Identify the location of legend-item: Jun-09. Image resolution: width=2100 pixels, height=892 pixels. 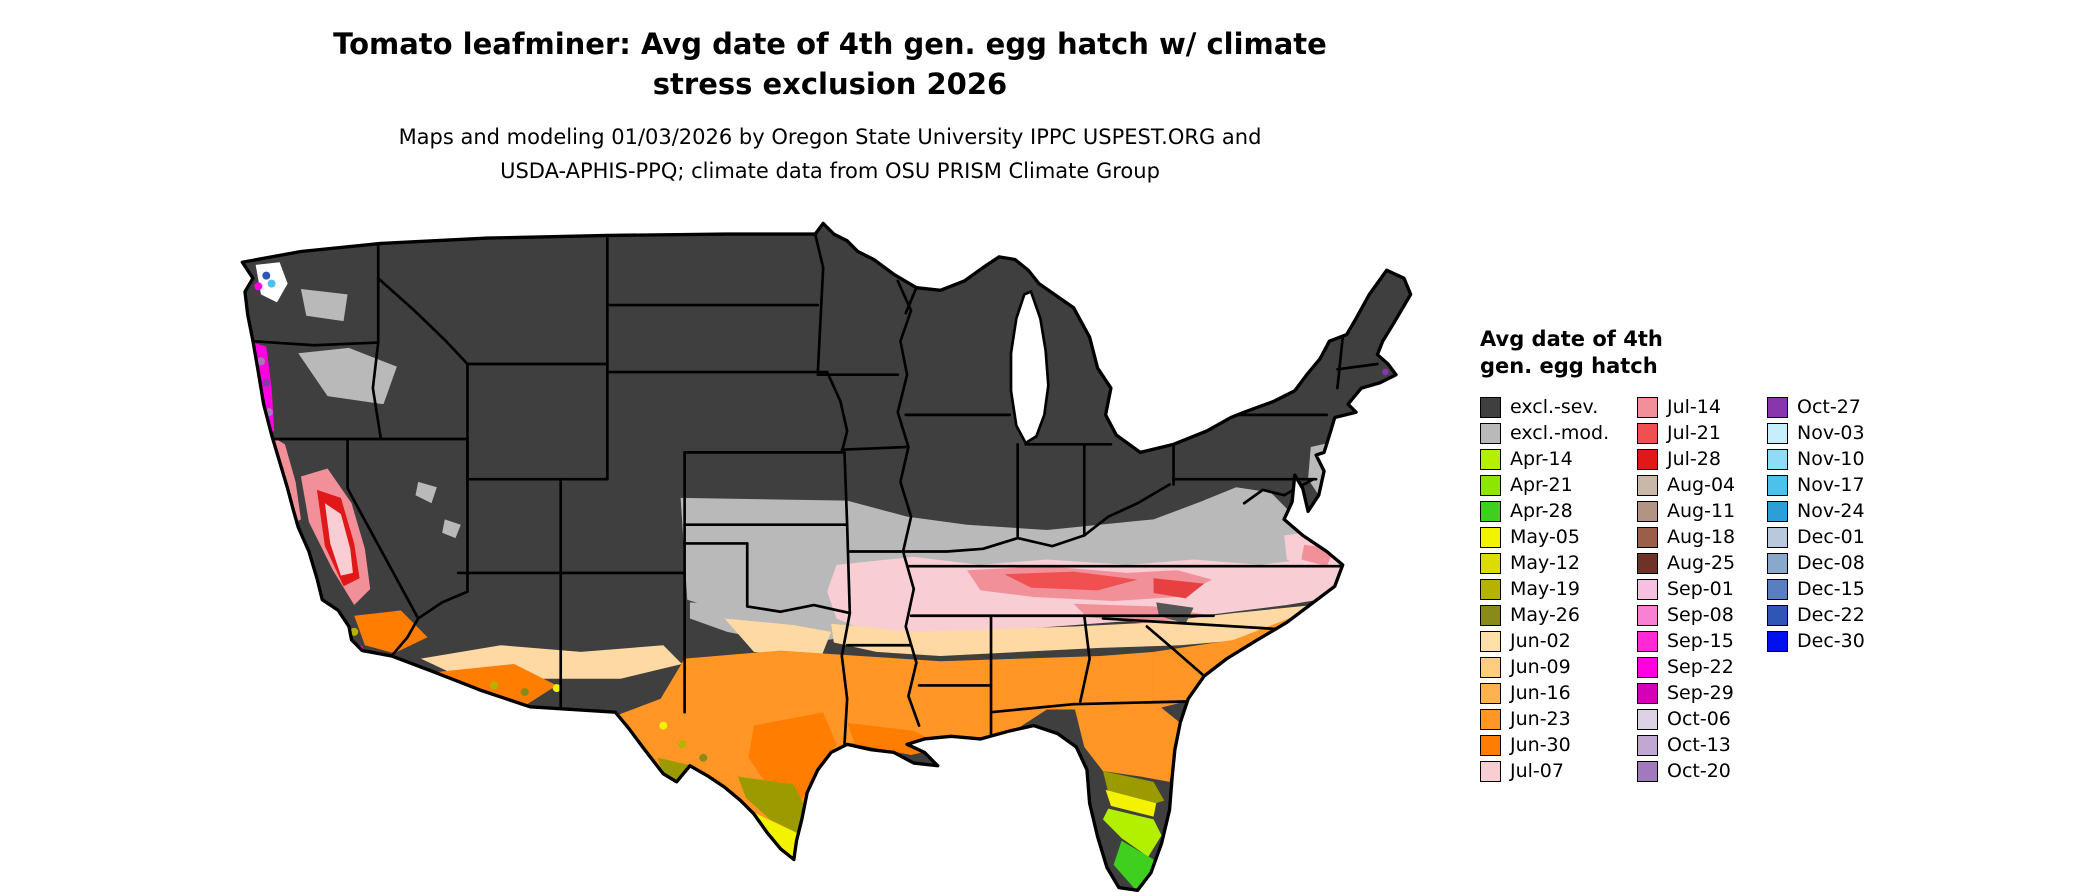
(1558, 667).